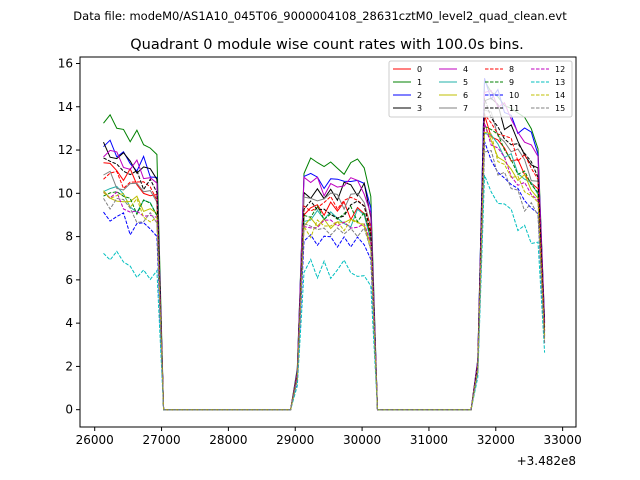 This screenshot has width=640, height=480. I want to click on legend-label-1: 1, so click(419, 82).